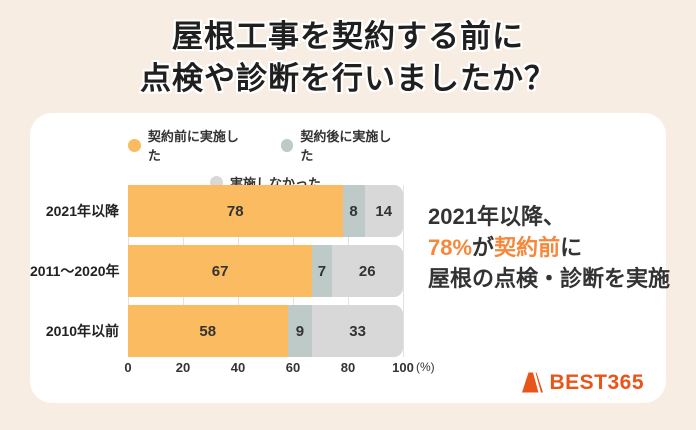 This screenshot has height=430, width=696. I want to click on bar-track: 67 7 26, so click(265, 271).